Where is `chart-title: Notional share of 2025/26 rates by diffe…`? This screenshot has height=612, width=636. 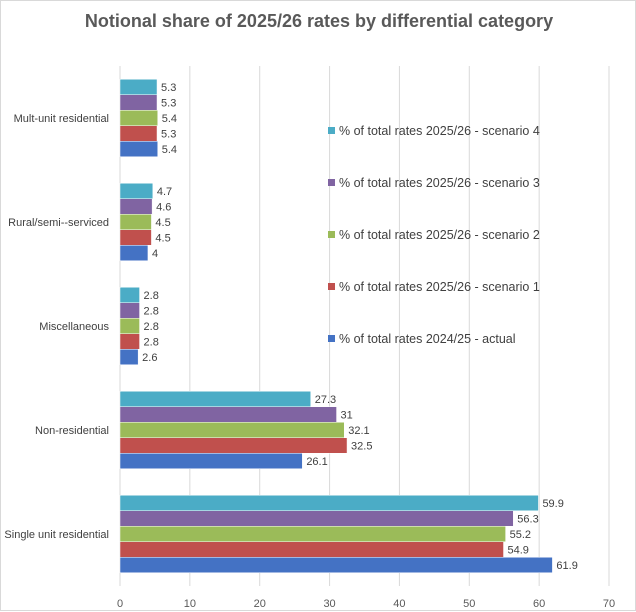 chart-title: Notional share of 2025/26 rates by diffe… is located at coordinates (319, 21).